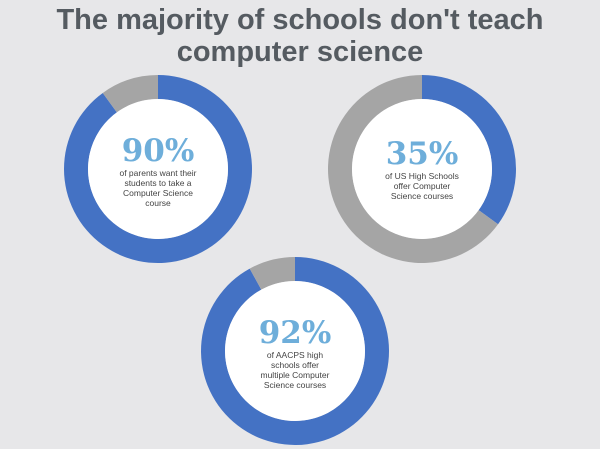  I want to click on caption-line: schools offer, so click(295, 365).